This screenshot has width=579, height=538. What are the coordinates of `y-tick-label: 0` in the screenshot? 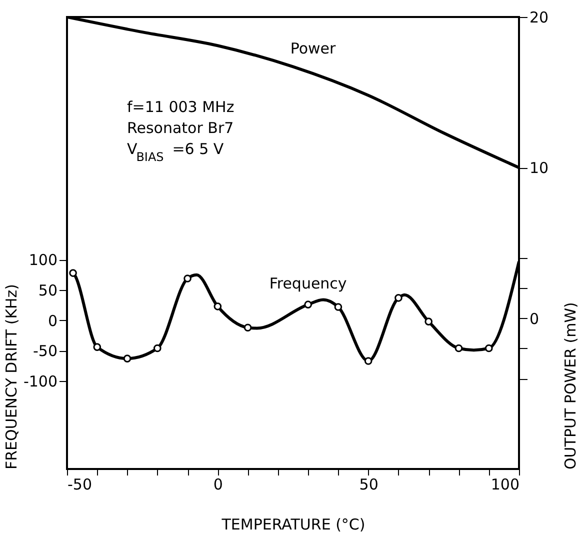 It's located at (53, 321).